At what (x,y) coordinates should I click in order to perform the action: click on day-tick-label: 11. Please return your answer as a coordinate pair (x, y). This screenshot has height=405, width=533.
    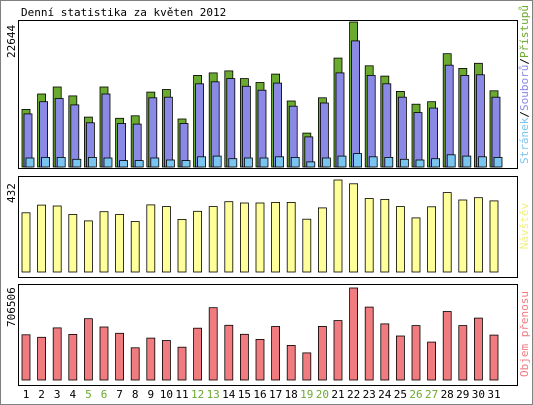
    Looking at the image, I should click on (181, 394).